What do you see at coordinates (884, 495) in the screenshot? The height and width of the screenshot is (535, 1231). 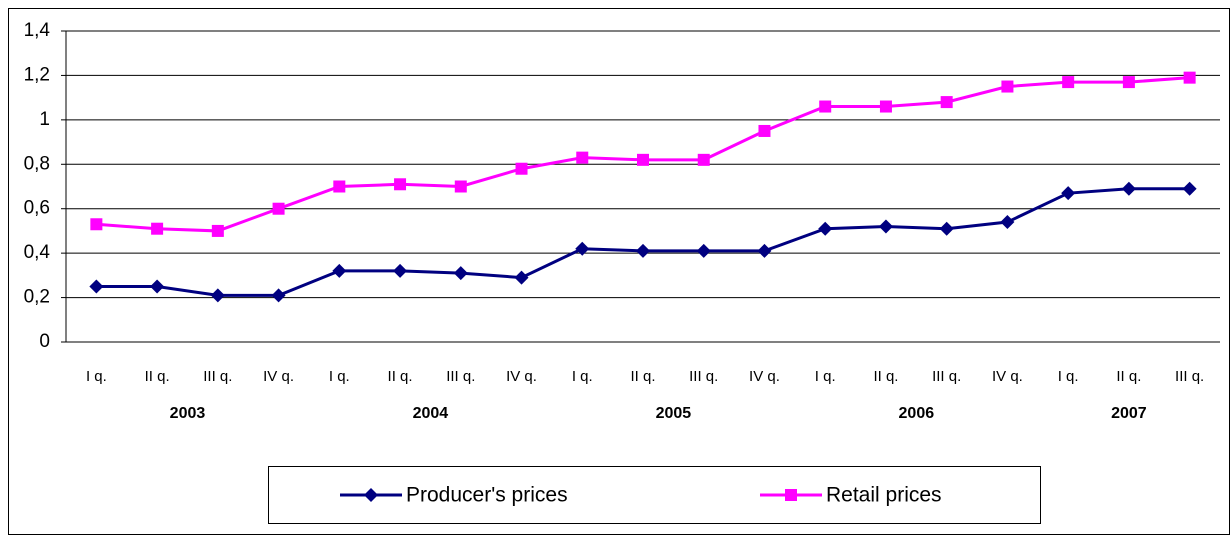 I see `legend-label: Retail prices` at bounding box center [884, 495].